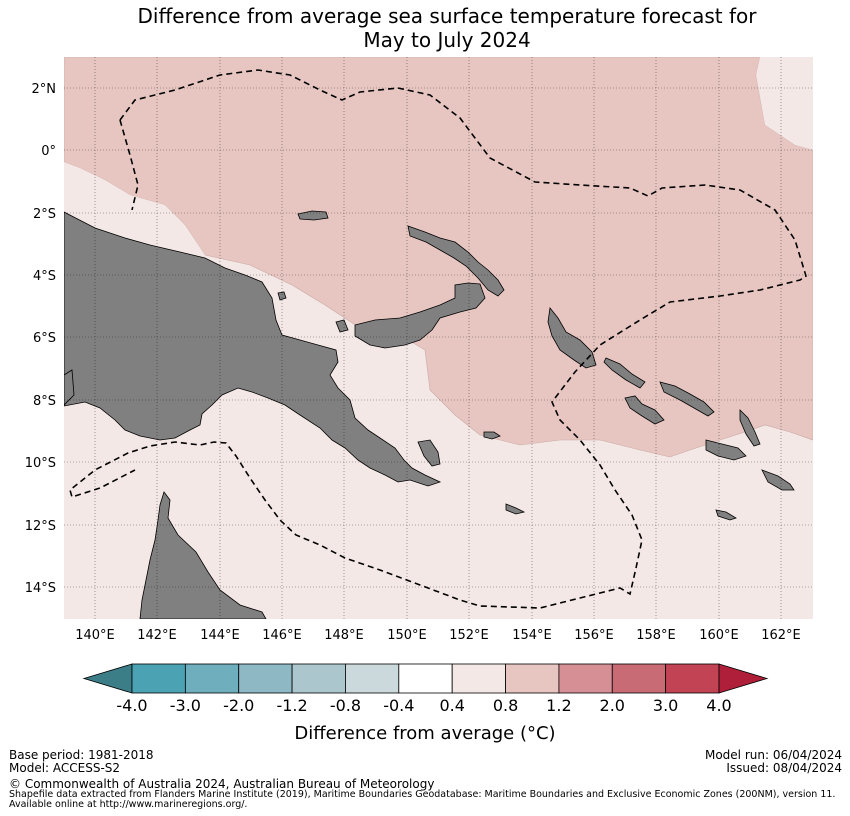 The height and width of the screenshot is (816, 850). I want to click on land-south-coast, so click(69, 387).